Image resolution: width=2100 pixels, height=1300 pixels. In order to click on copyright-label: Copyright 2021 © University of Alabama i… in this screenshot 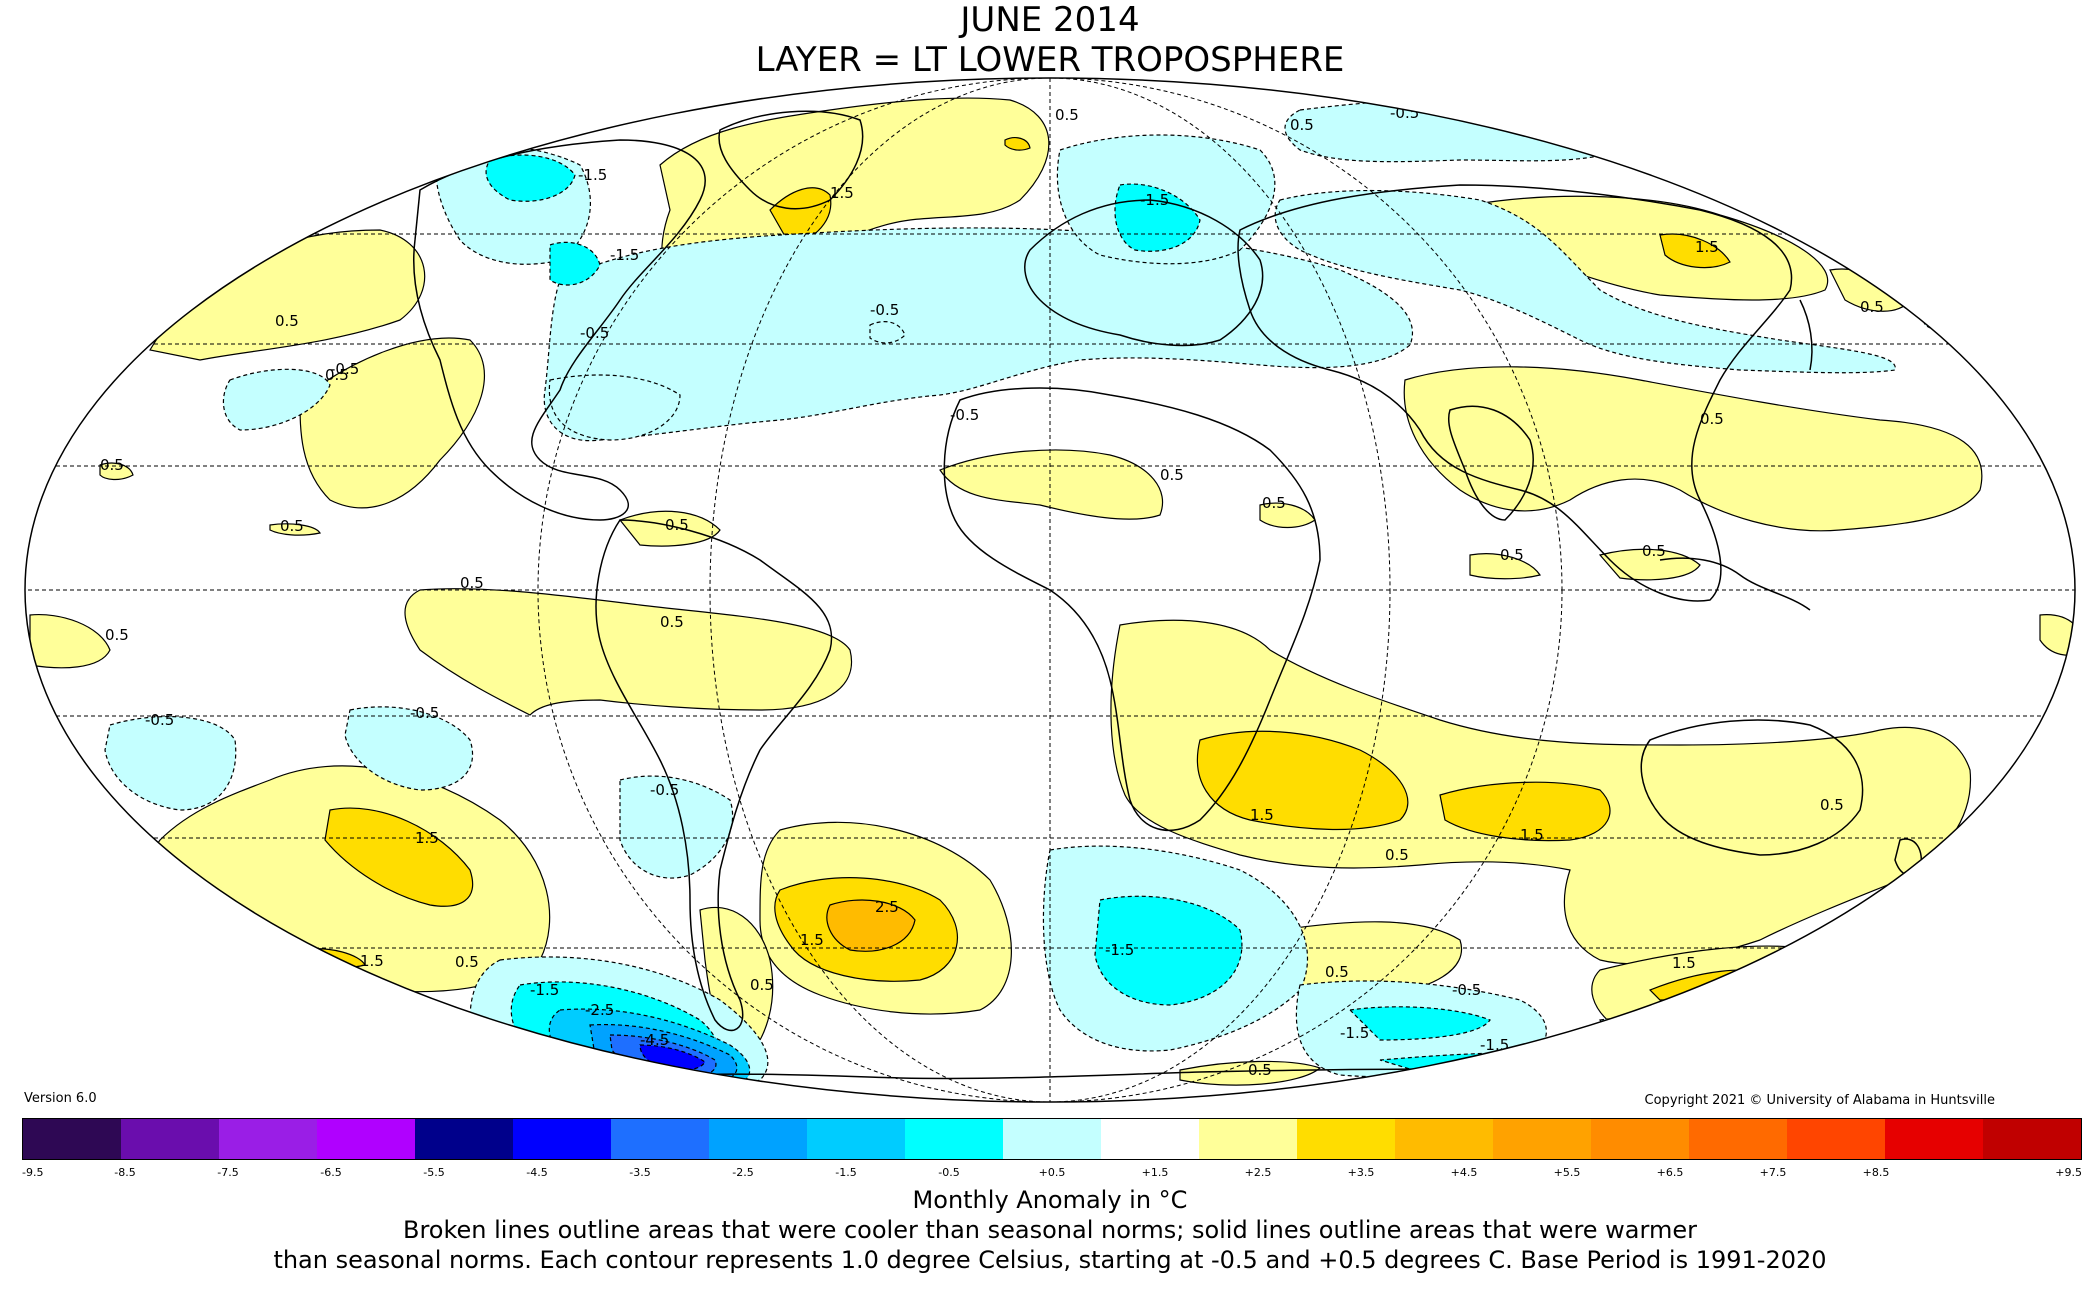, I will do `click(1819, 1100)`.